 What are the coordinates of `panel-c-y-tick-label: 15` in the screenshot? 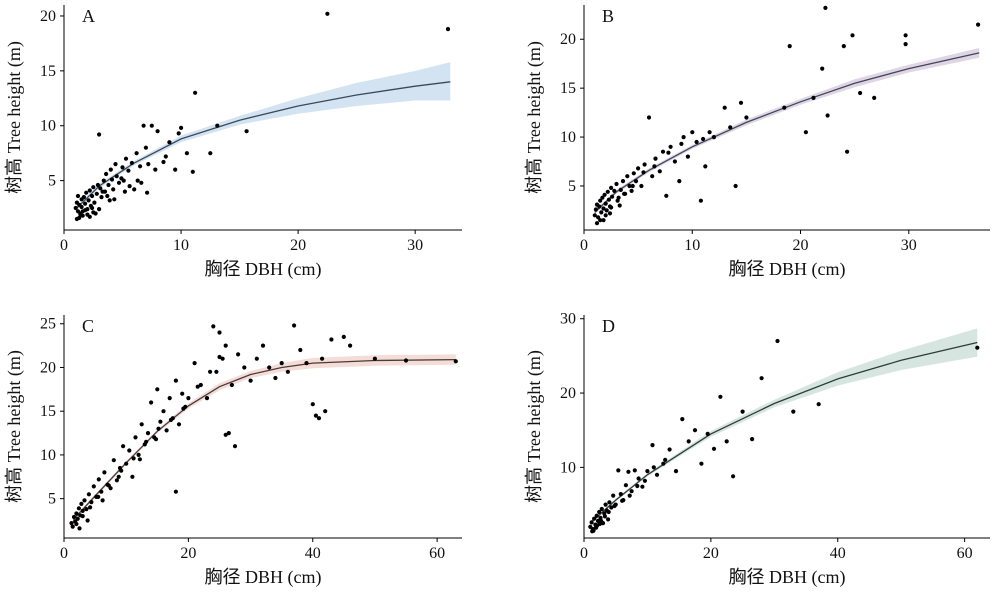 It's located at (48, 411).